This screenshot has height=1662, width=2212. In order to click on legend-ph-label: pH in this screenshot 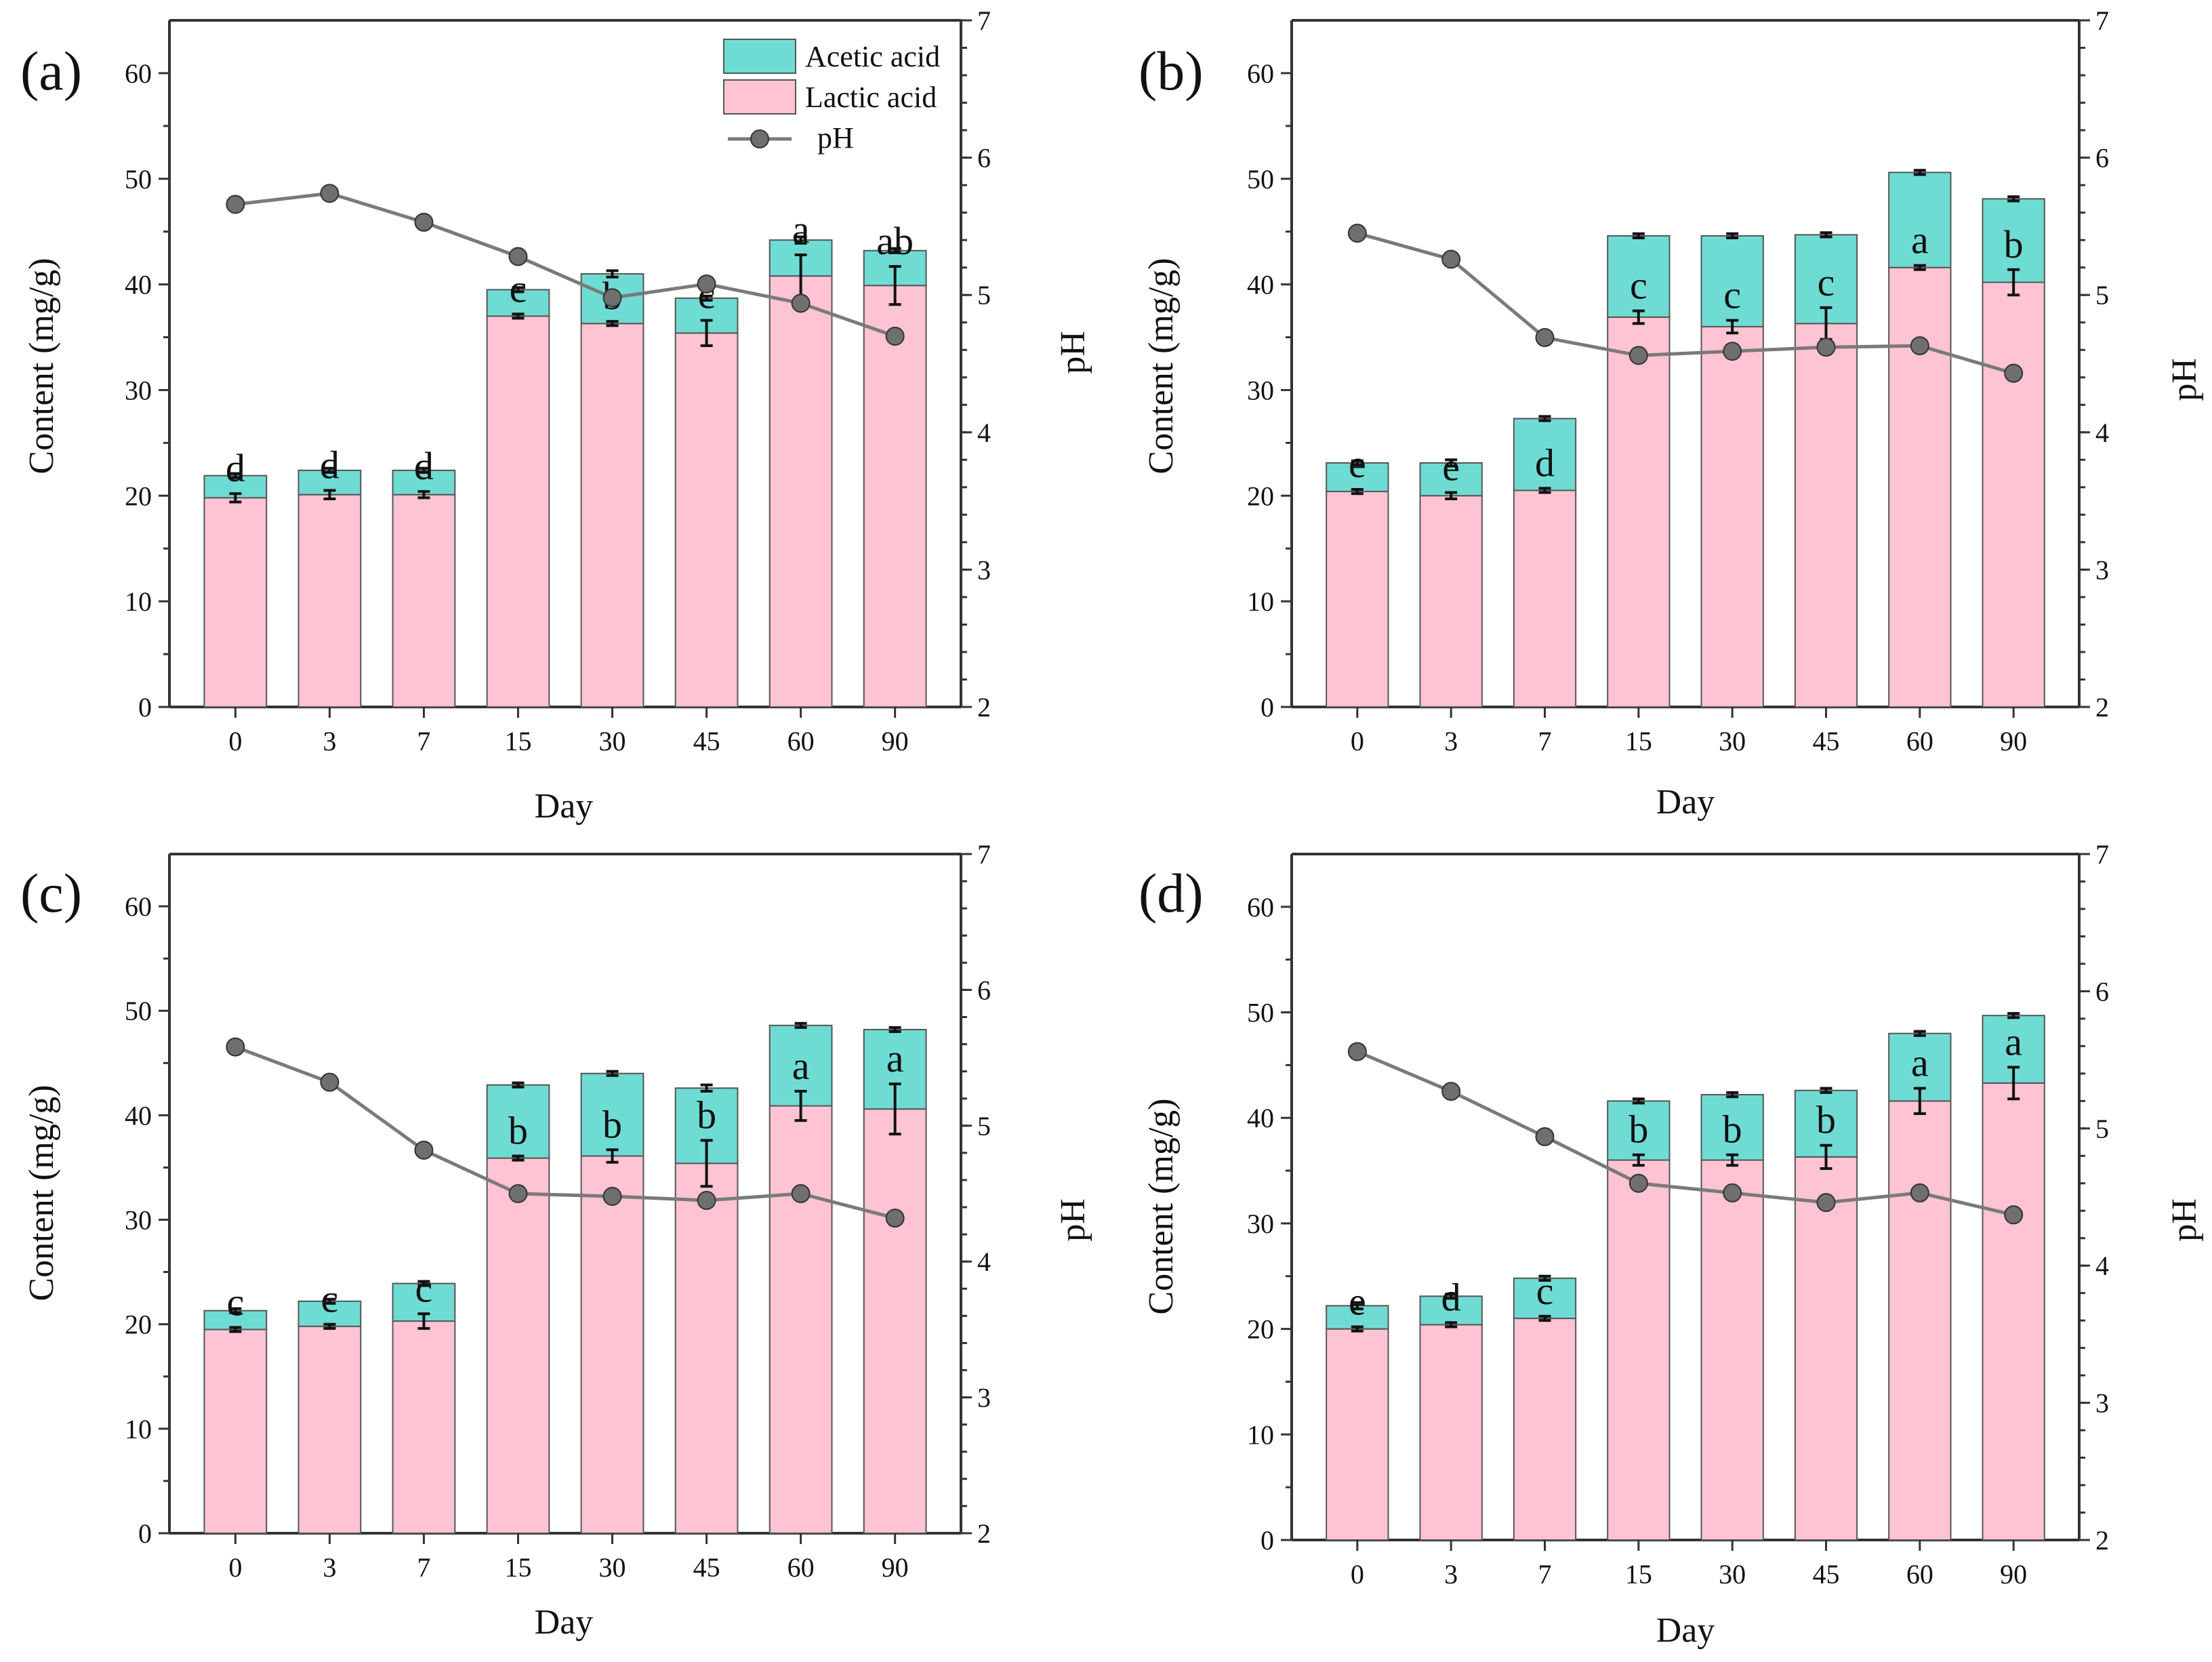, I will do `click(836, 138)`.